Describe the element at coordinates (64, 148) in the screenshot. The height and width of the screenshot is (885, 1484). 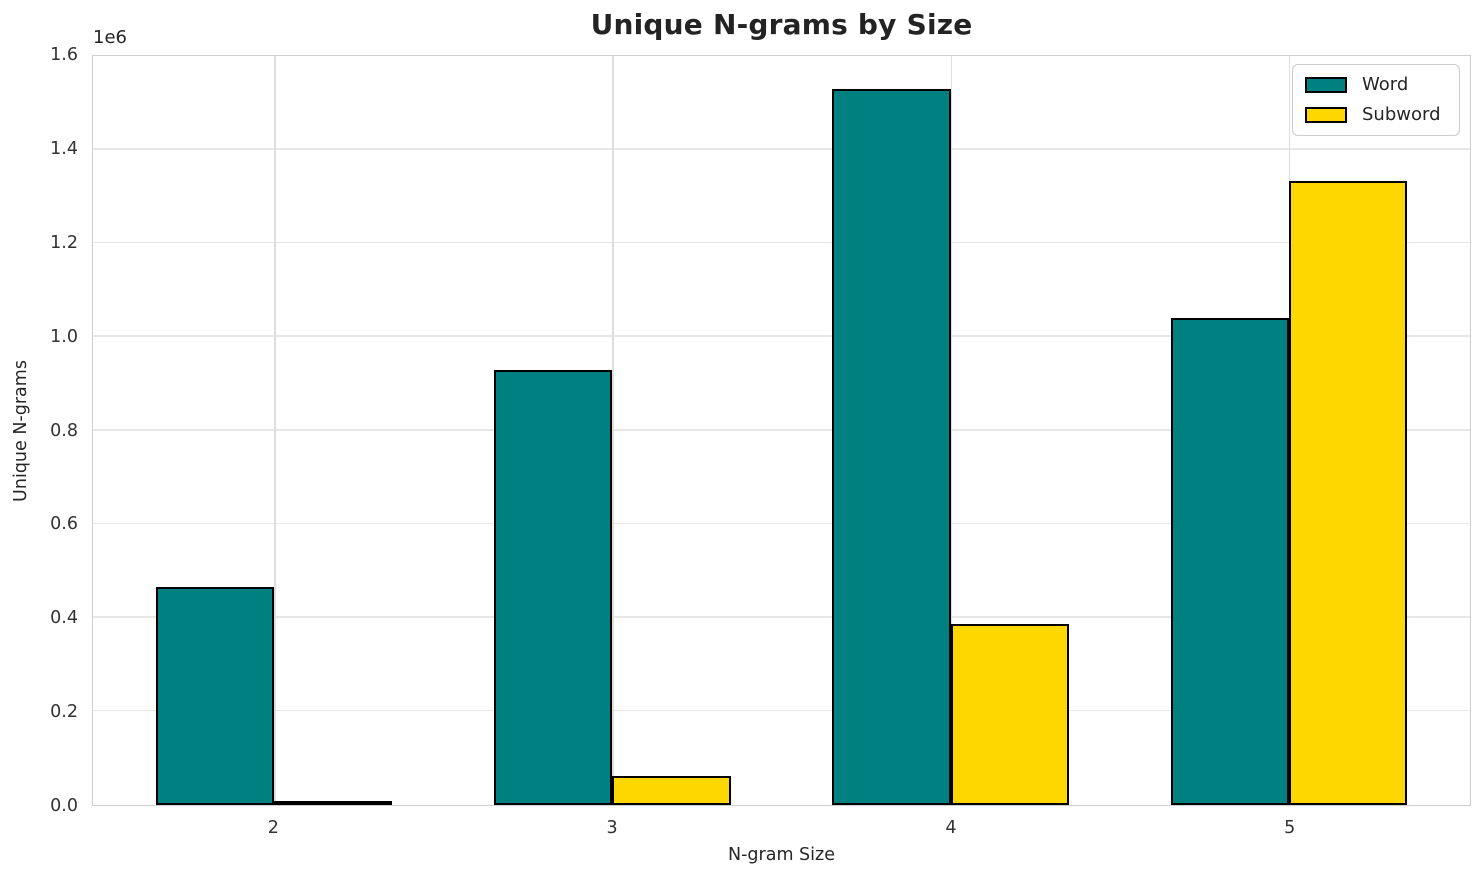
I see `y-tick-label: 1.4` at that location.